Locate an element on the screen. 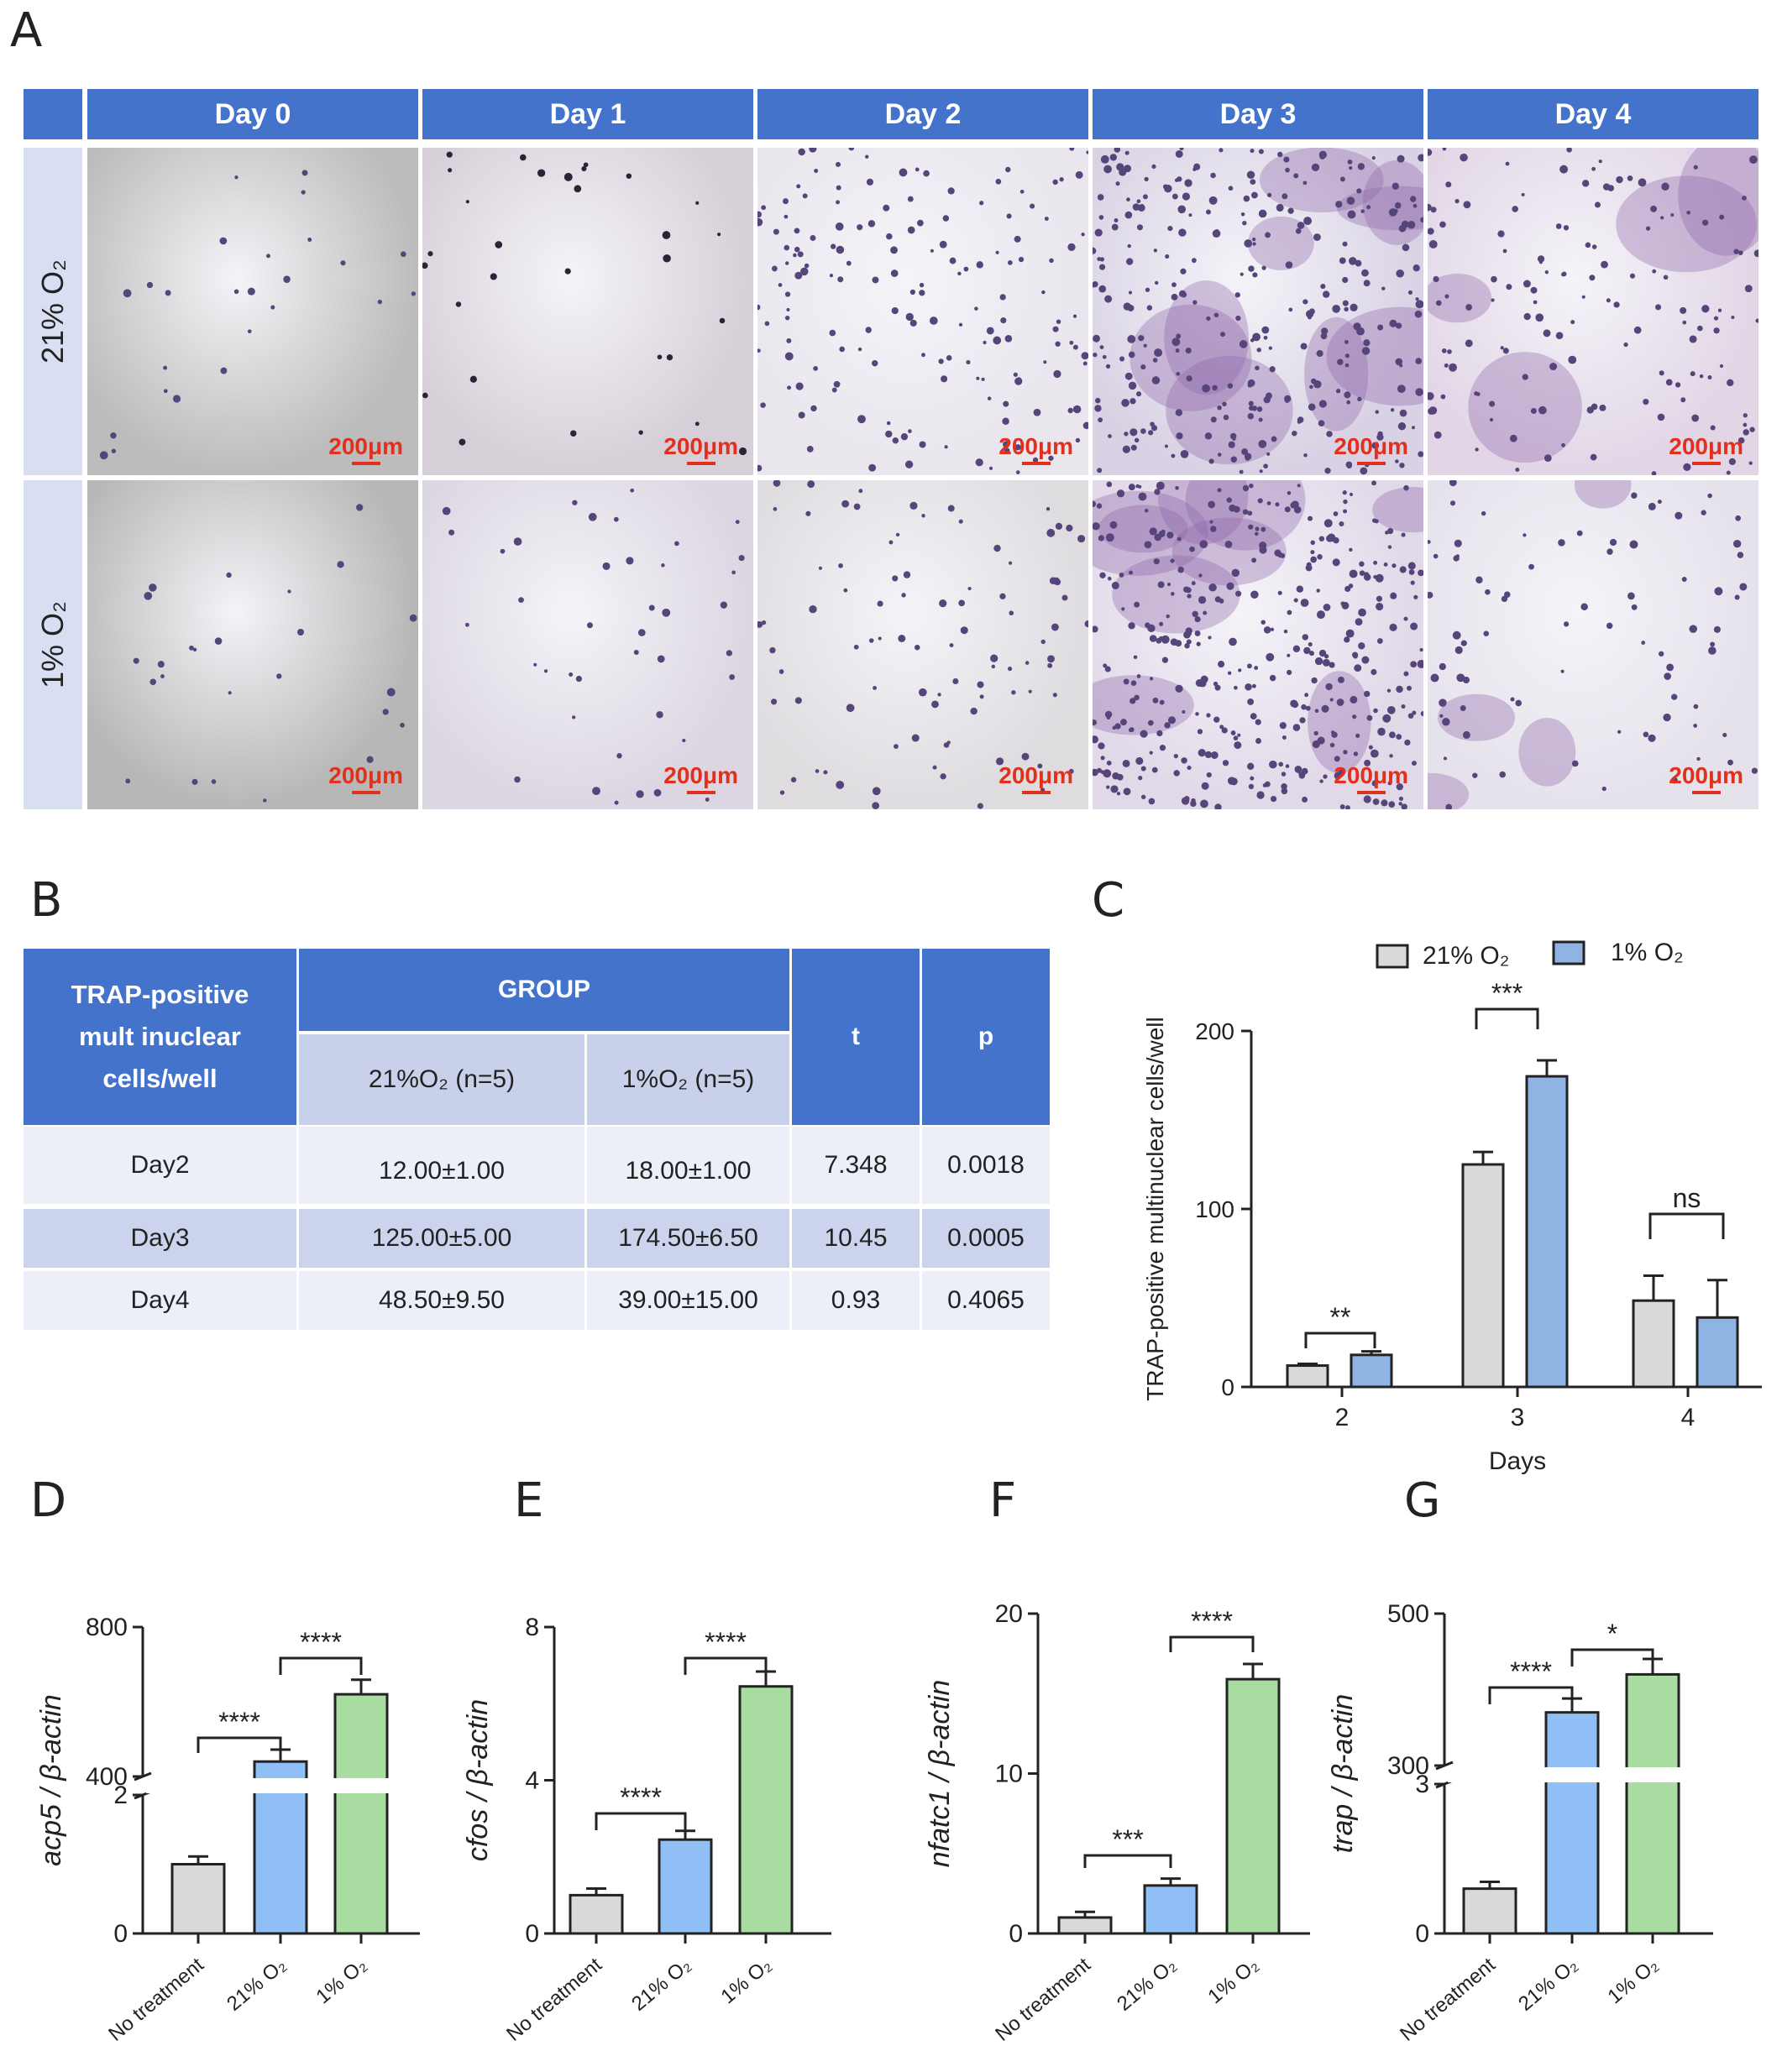  c-y-tick-label: 0 is located at coordinates (1228, 1387).